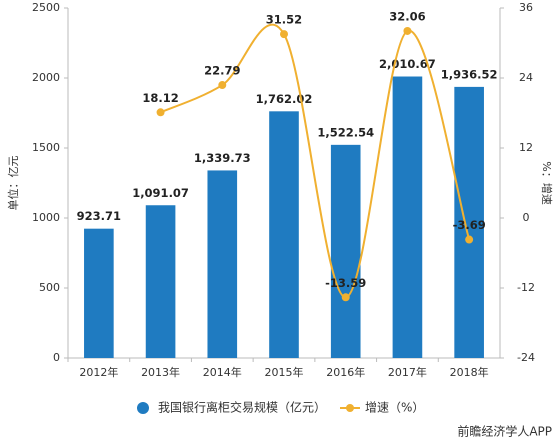 The image size is (557, 443). What do you see at coordinates (49, 287) in the screenshot?
I see `y-tick-label: 500` at bounding box center [49, 287].